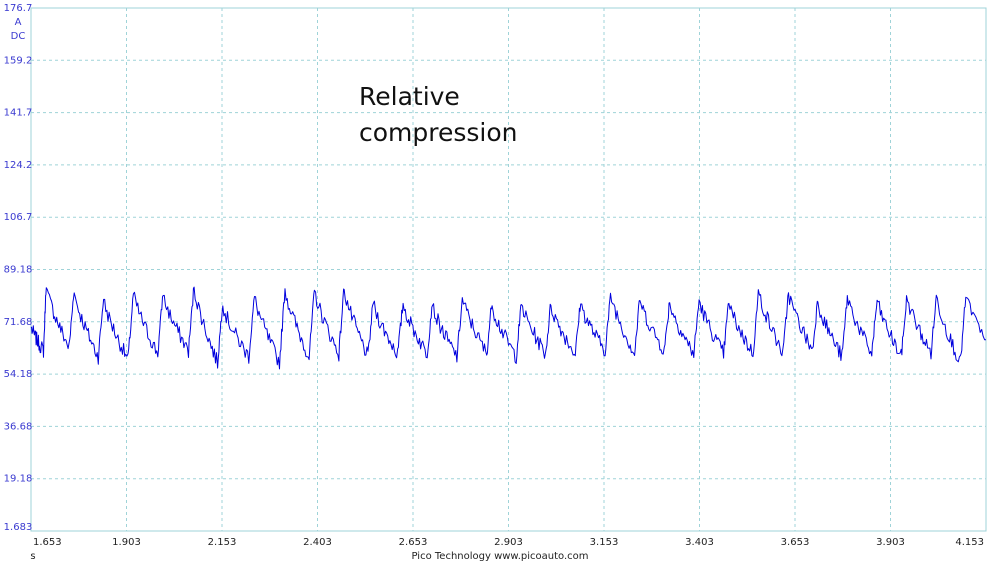 The height and width of the screenshot is (562, 1000). What do you see at coordinates (18, 426) in the screenshot?
I see `y-tick-label: 36.68` at bounding box center [18, 426].